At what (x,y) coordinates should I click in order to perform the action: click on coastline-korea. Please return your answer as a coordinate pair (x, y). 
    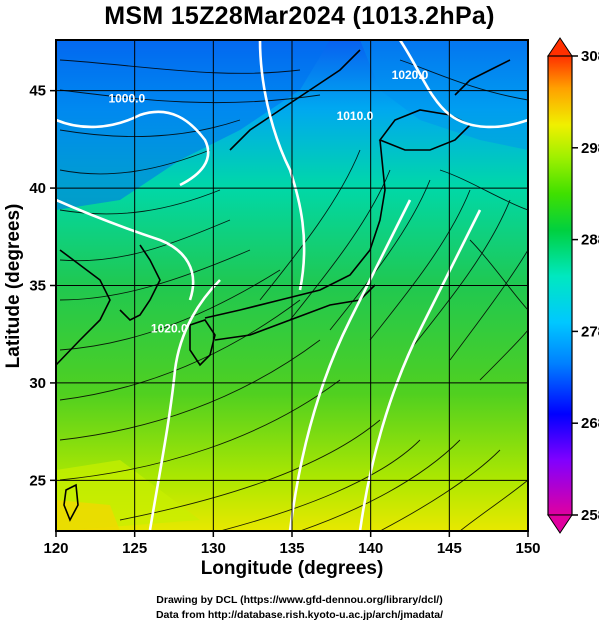
    Looking at the image, I should click on (140, 282).